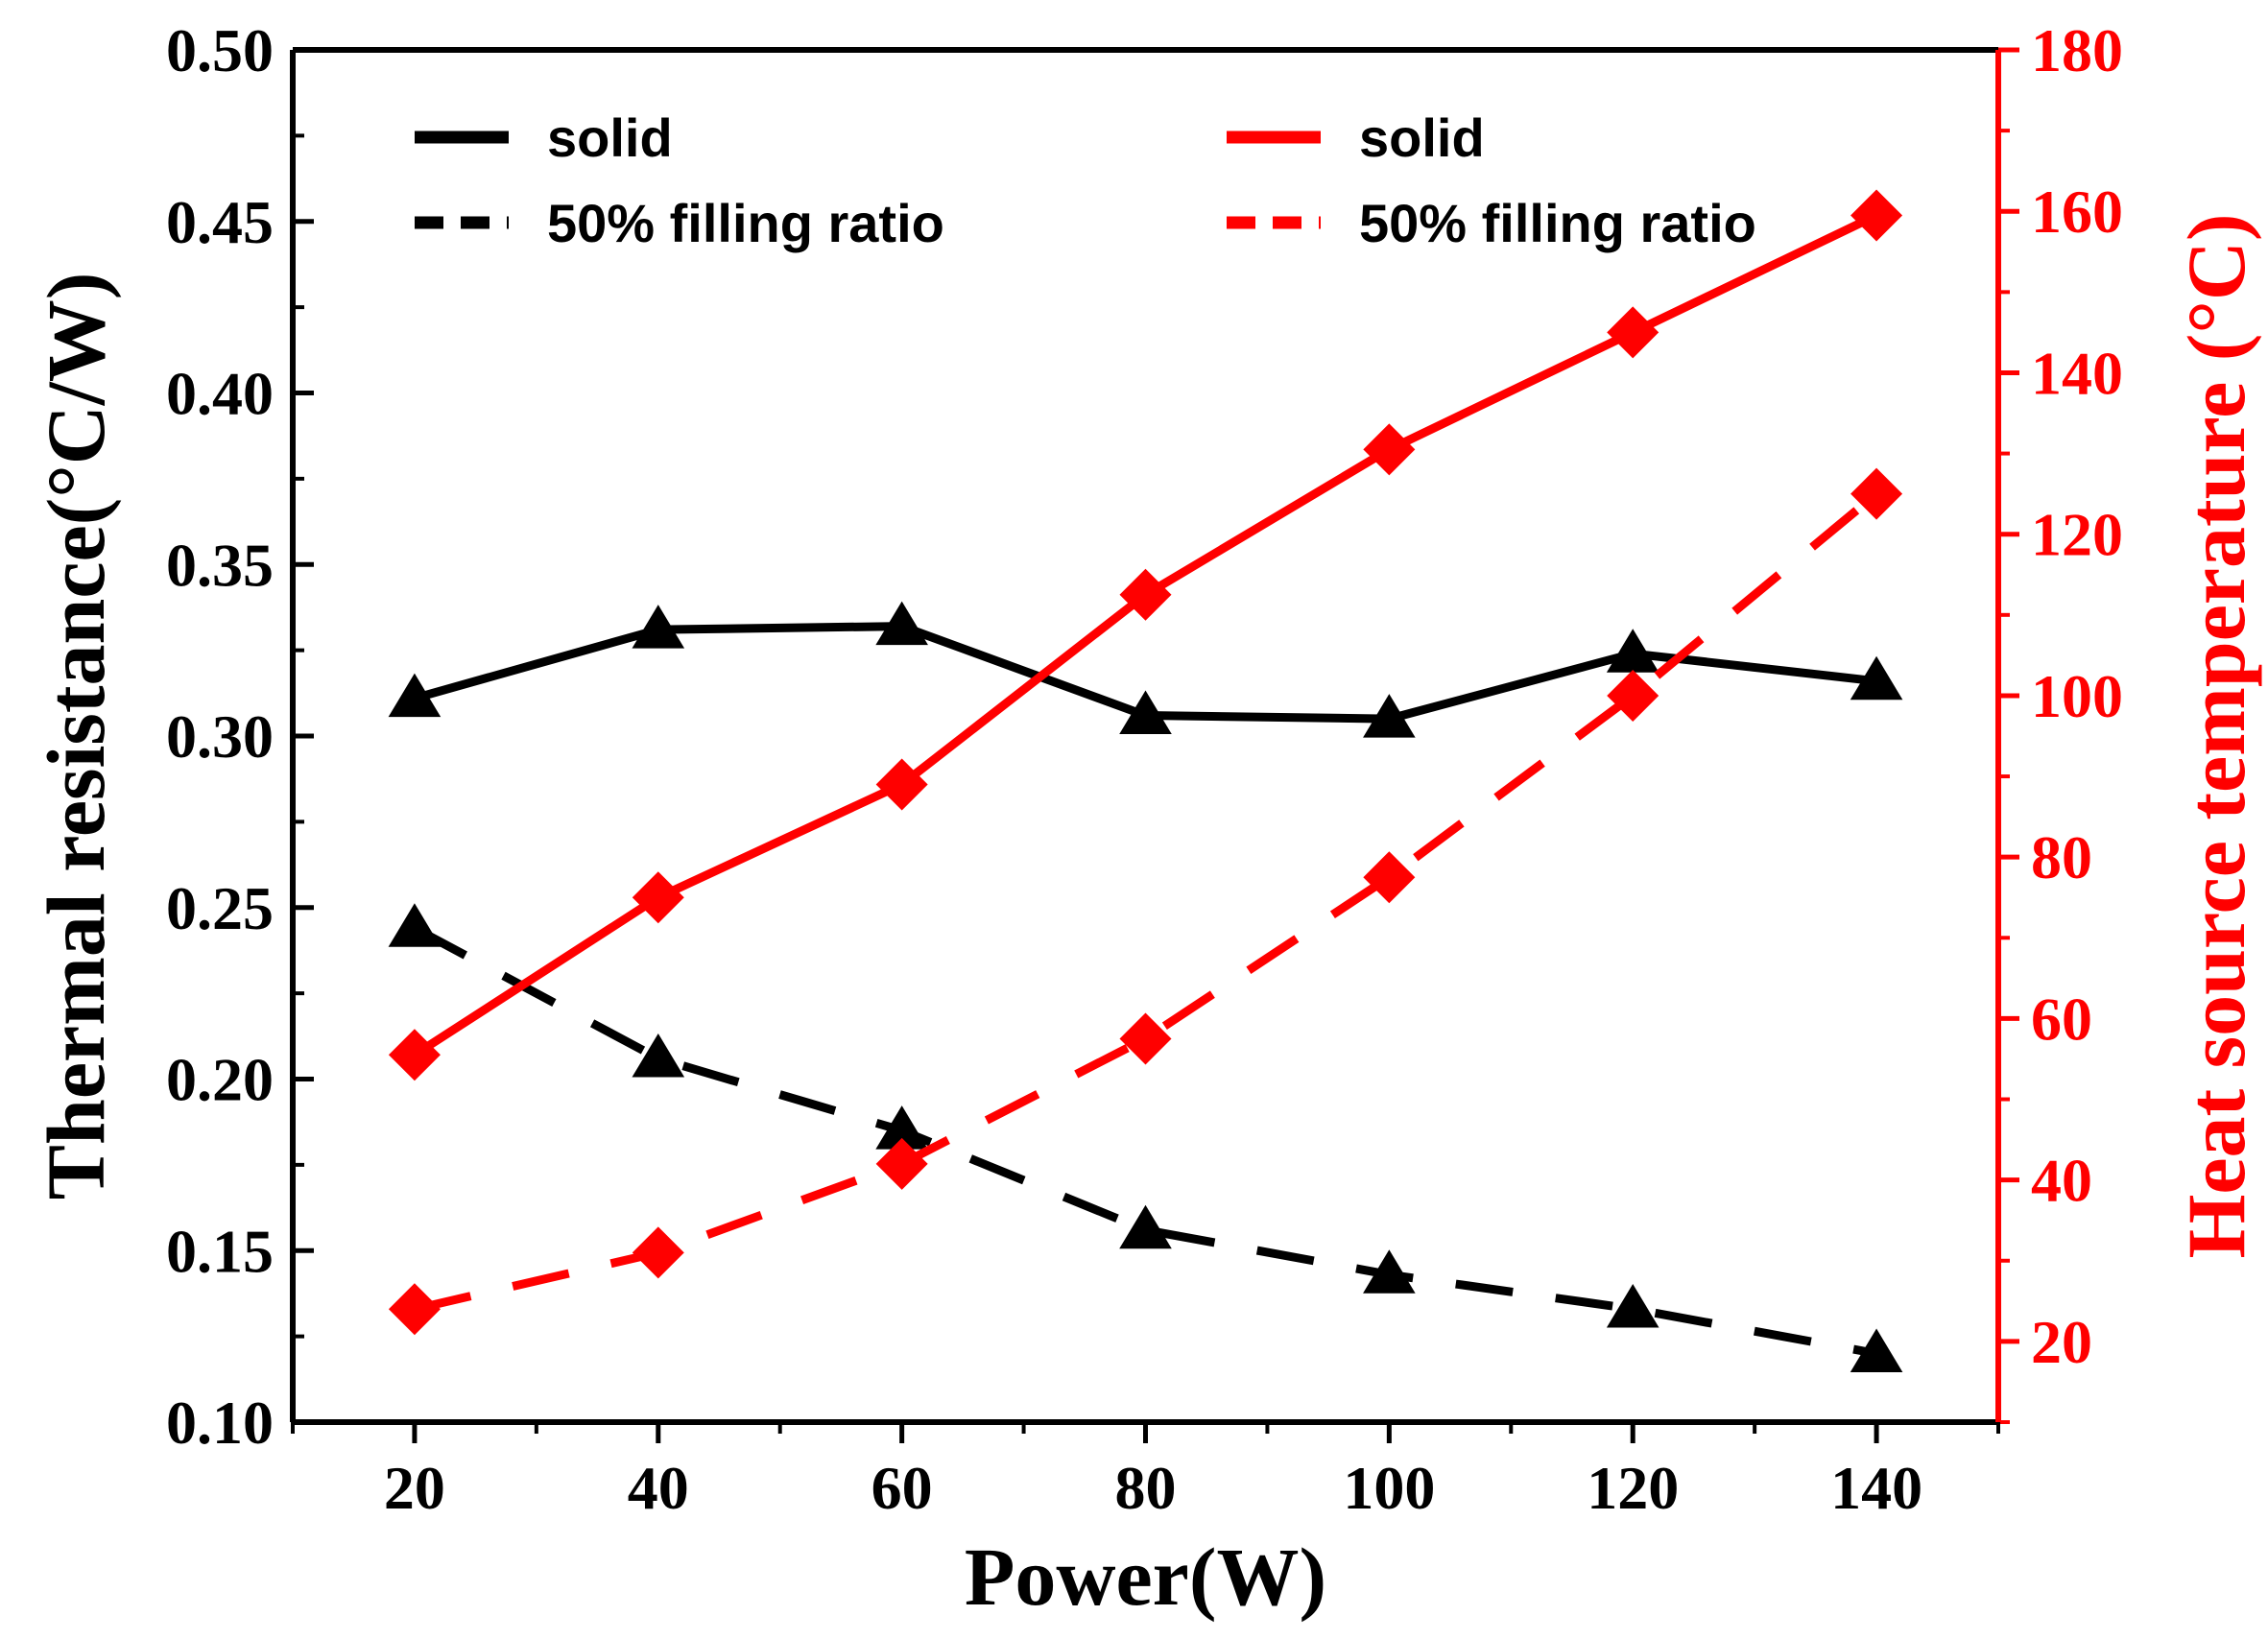  Describe the element at coordinates (220, 908) in the screenshot. I see `y-tick-label: 0.25` at that location.